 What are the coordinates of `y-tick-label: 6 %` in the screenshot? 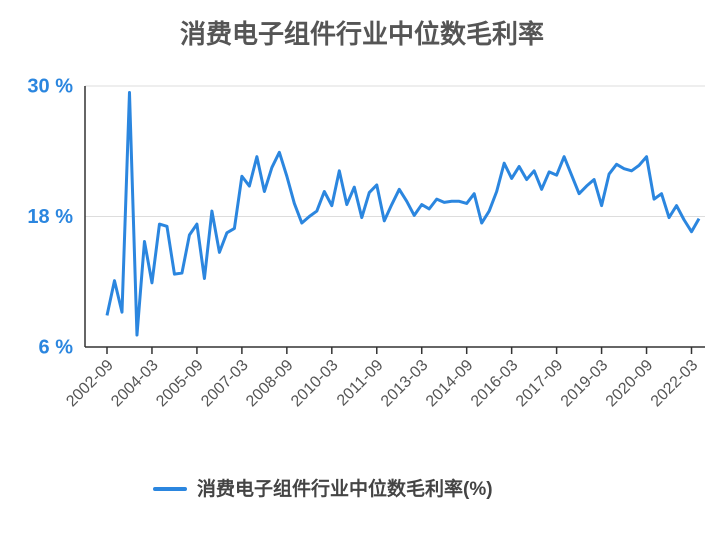 It's located at (56, 347).